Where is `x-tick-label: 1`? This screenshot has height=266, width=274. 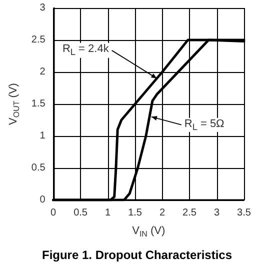
x-tick-label: 1 is located at coordinates (108, 213).